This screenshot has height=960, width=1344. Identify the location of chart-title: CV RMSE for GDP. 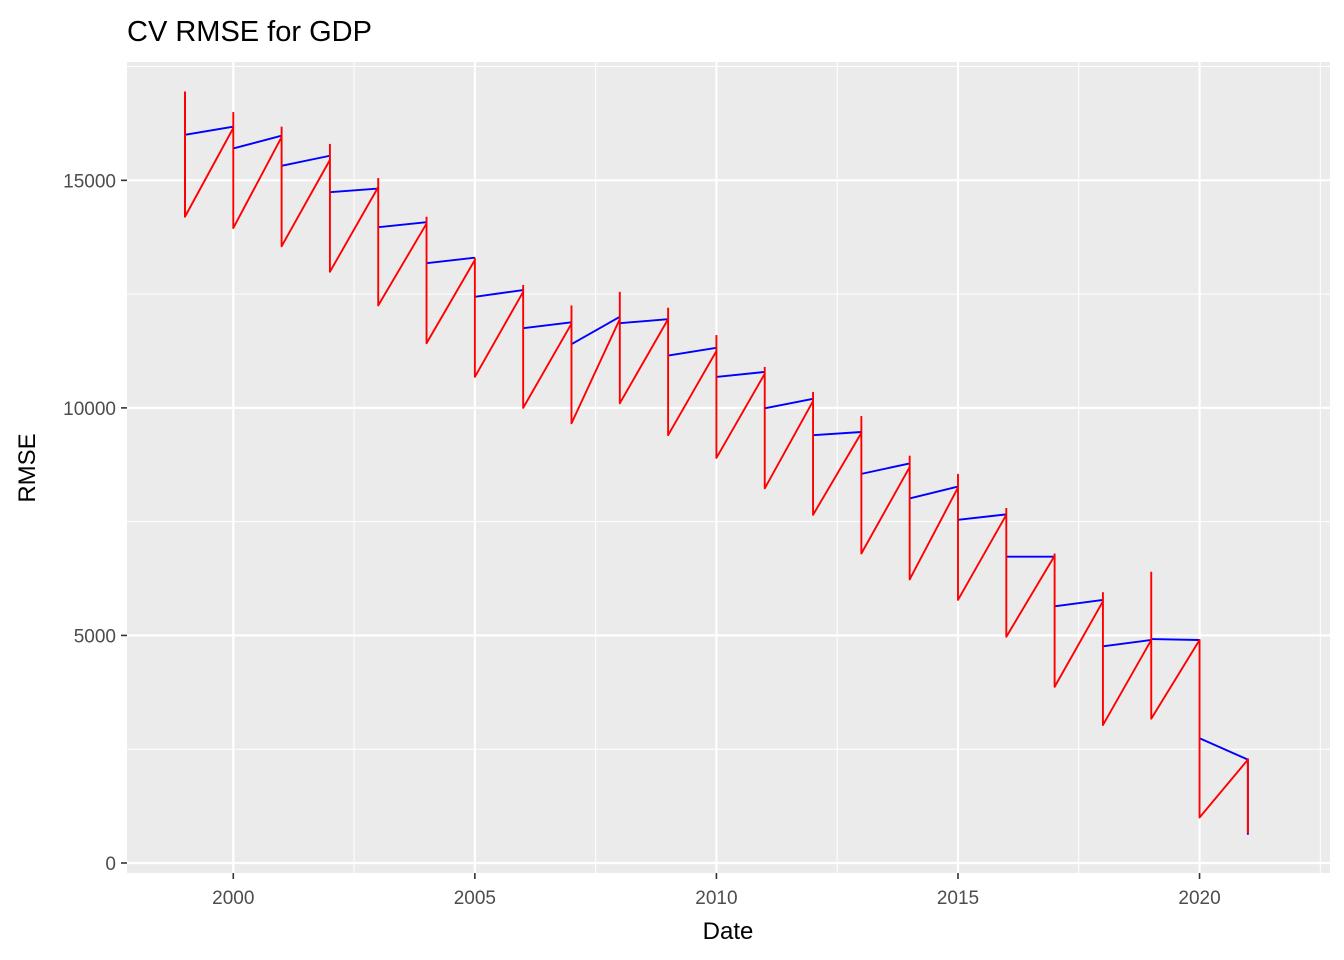
(249, 32).